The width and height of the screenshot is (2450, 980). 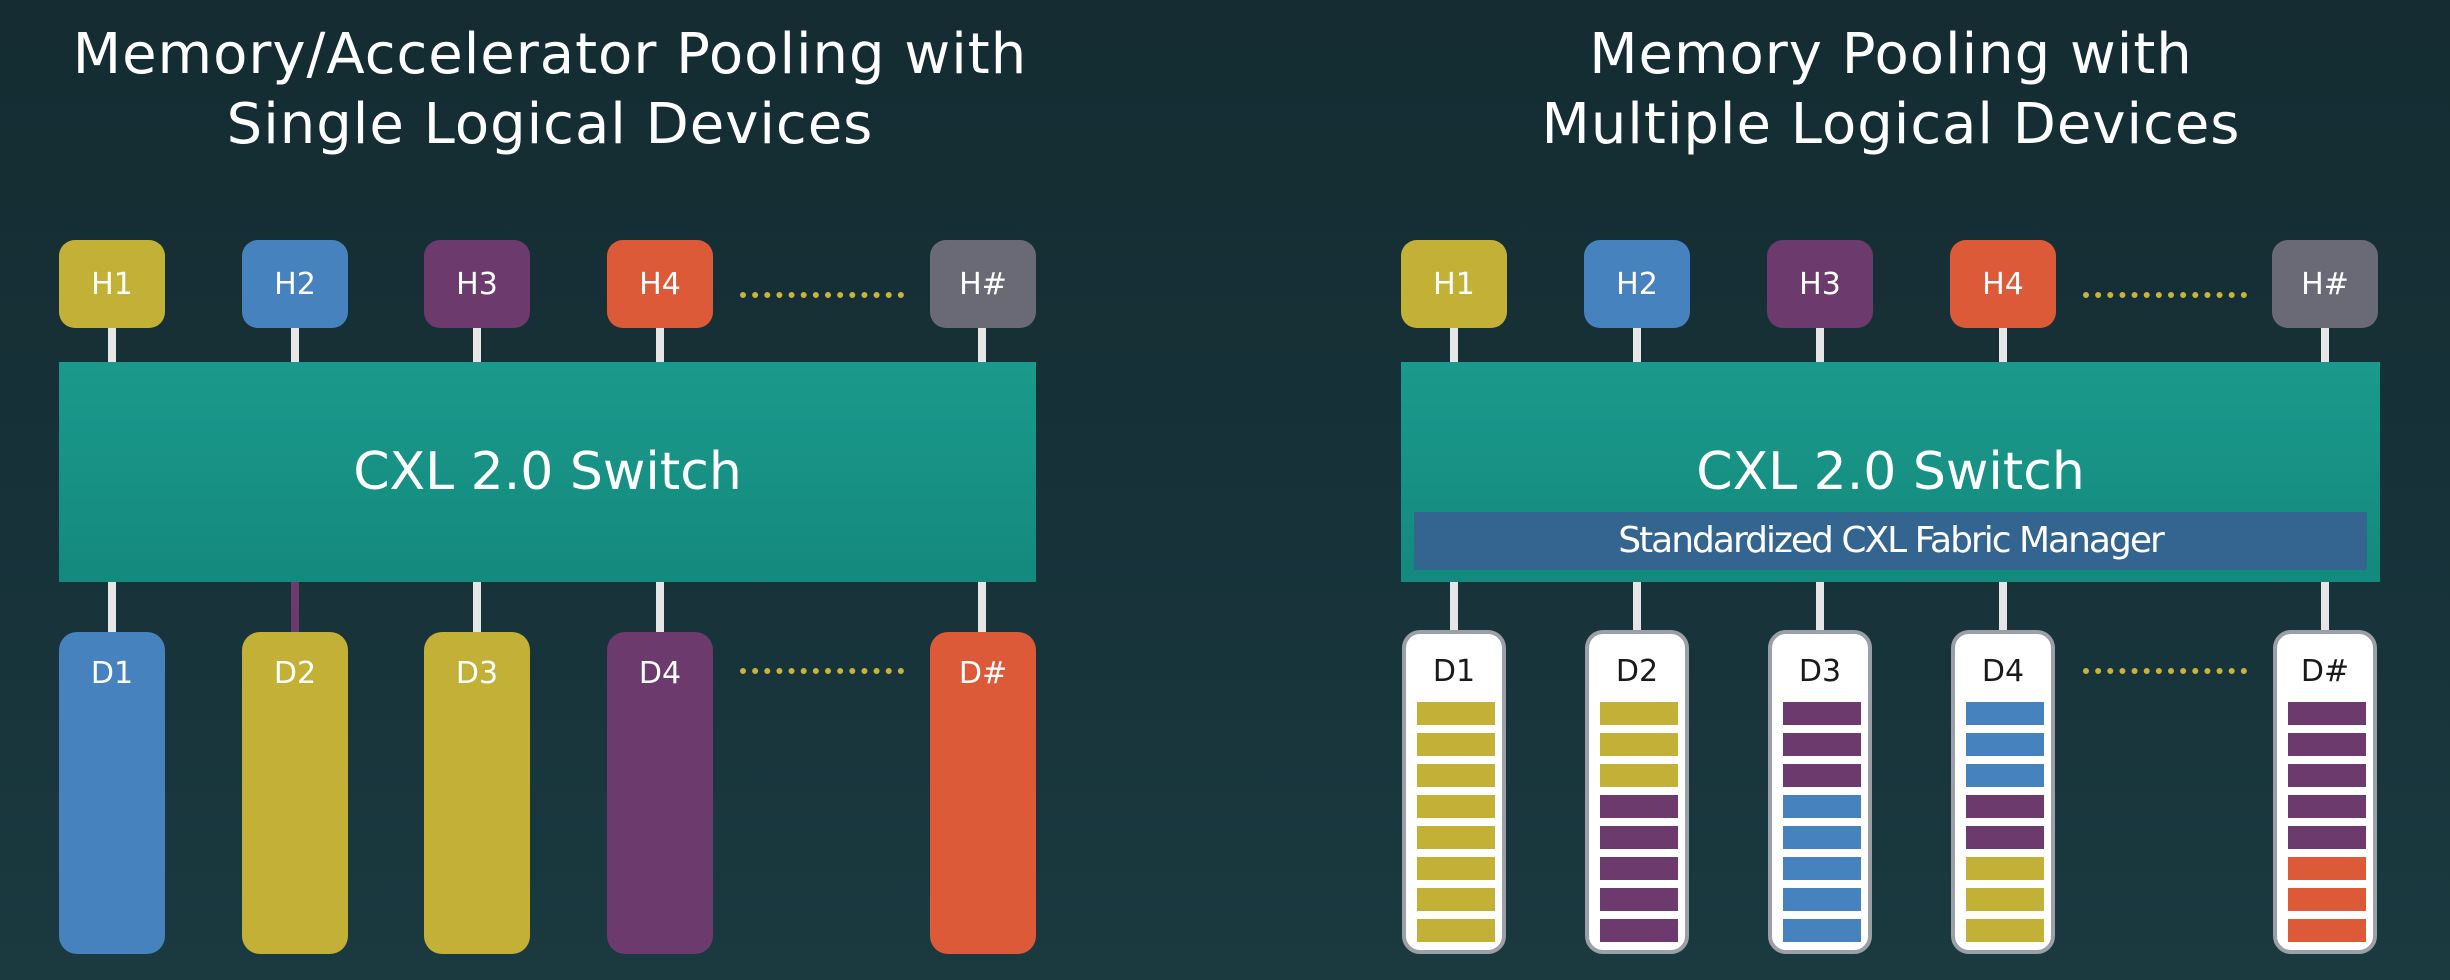 I want to click on right-device-dn: D#, so click(x=2325, y=792).